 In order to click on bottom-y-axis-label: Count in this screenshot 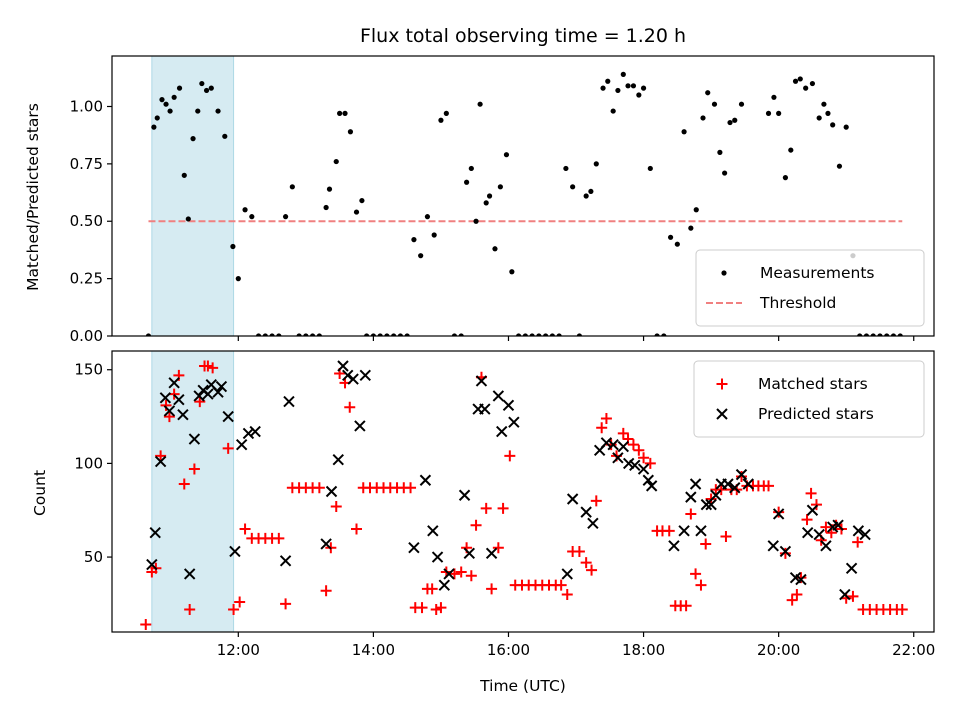, I will do `click(40, 493)`.